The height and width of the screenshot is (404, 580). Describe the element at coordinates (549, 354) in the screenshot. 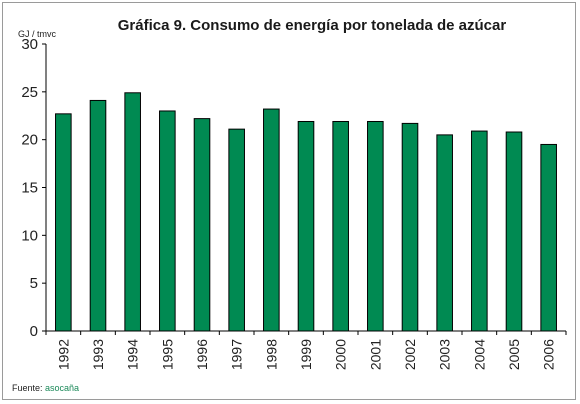

I see `x-tick-label-2006: 2006` at that location.